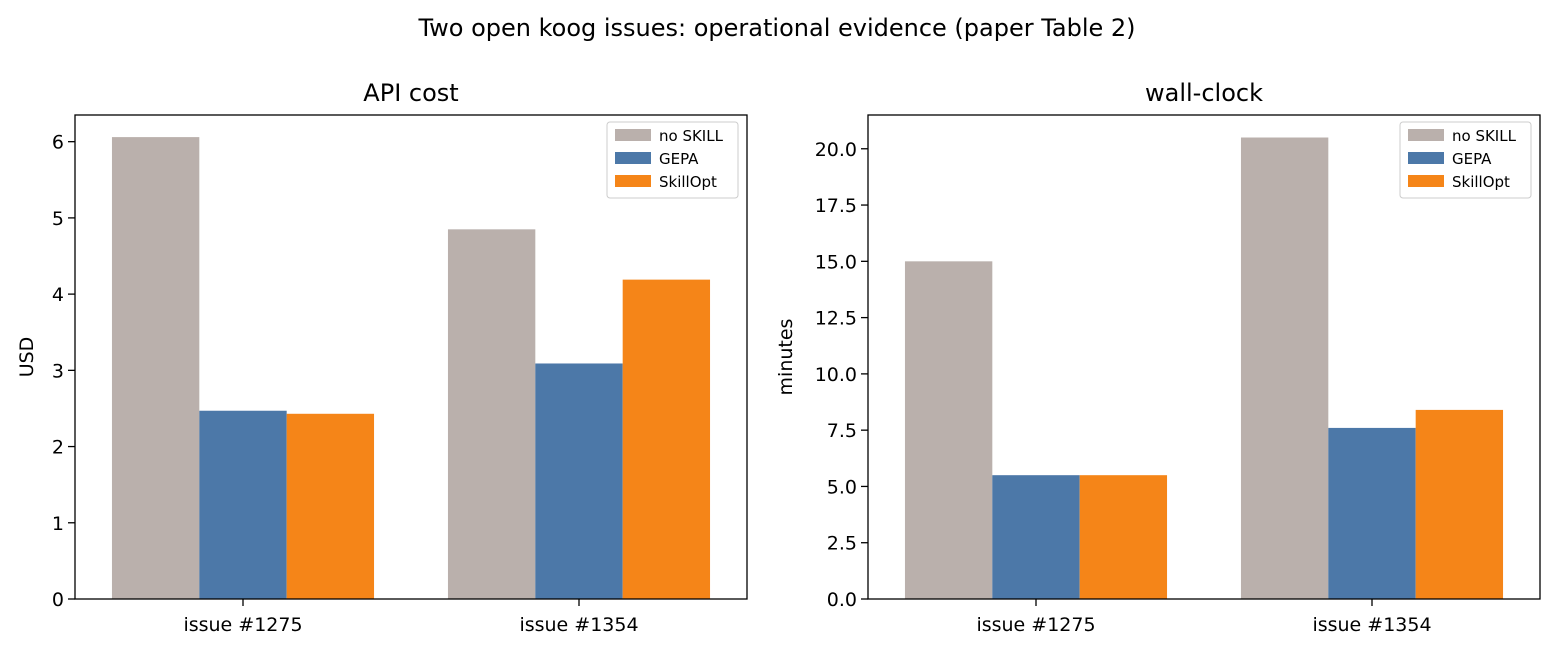  I want to click on chart0-legend-label: GEPA, so click(679, 159).